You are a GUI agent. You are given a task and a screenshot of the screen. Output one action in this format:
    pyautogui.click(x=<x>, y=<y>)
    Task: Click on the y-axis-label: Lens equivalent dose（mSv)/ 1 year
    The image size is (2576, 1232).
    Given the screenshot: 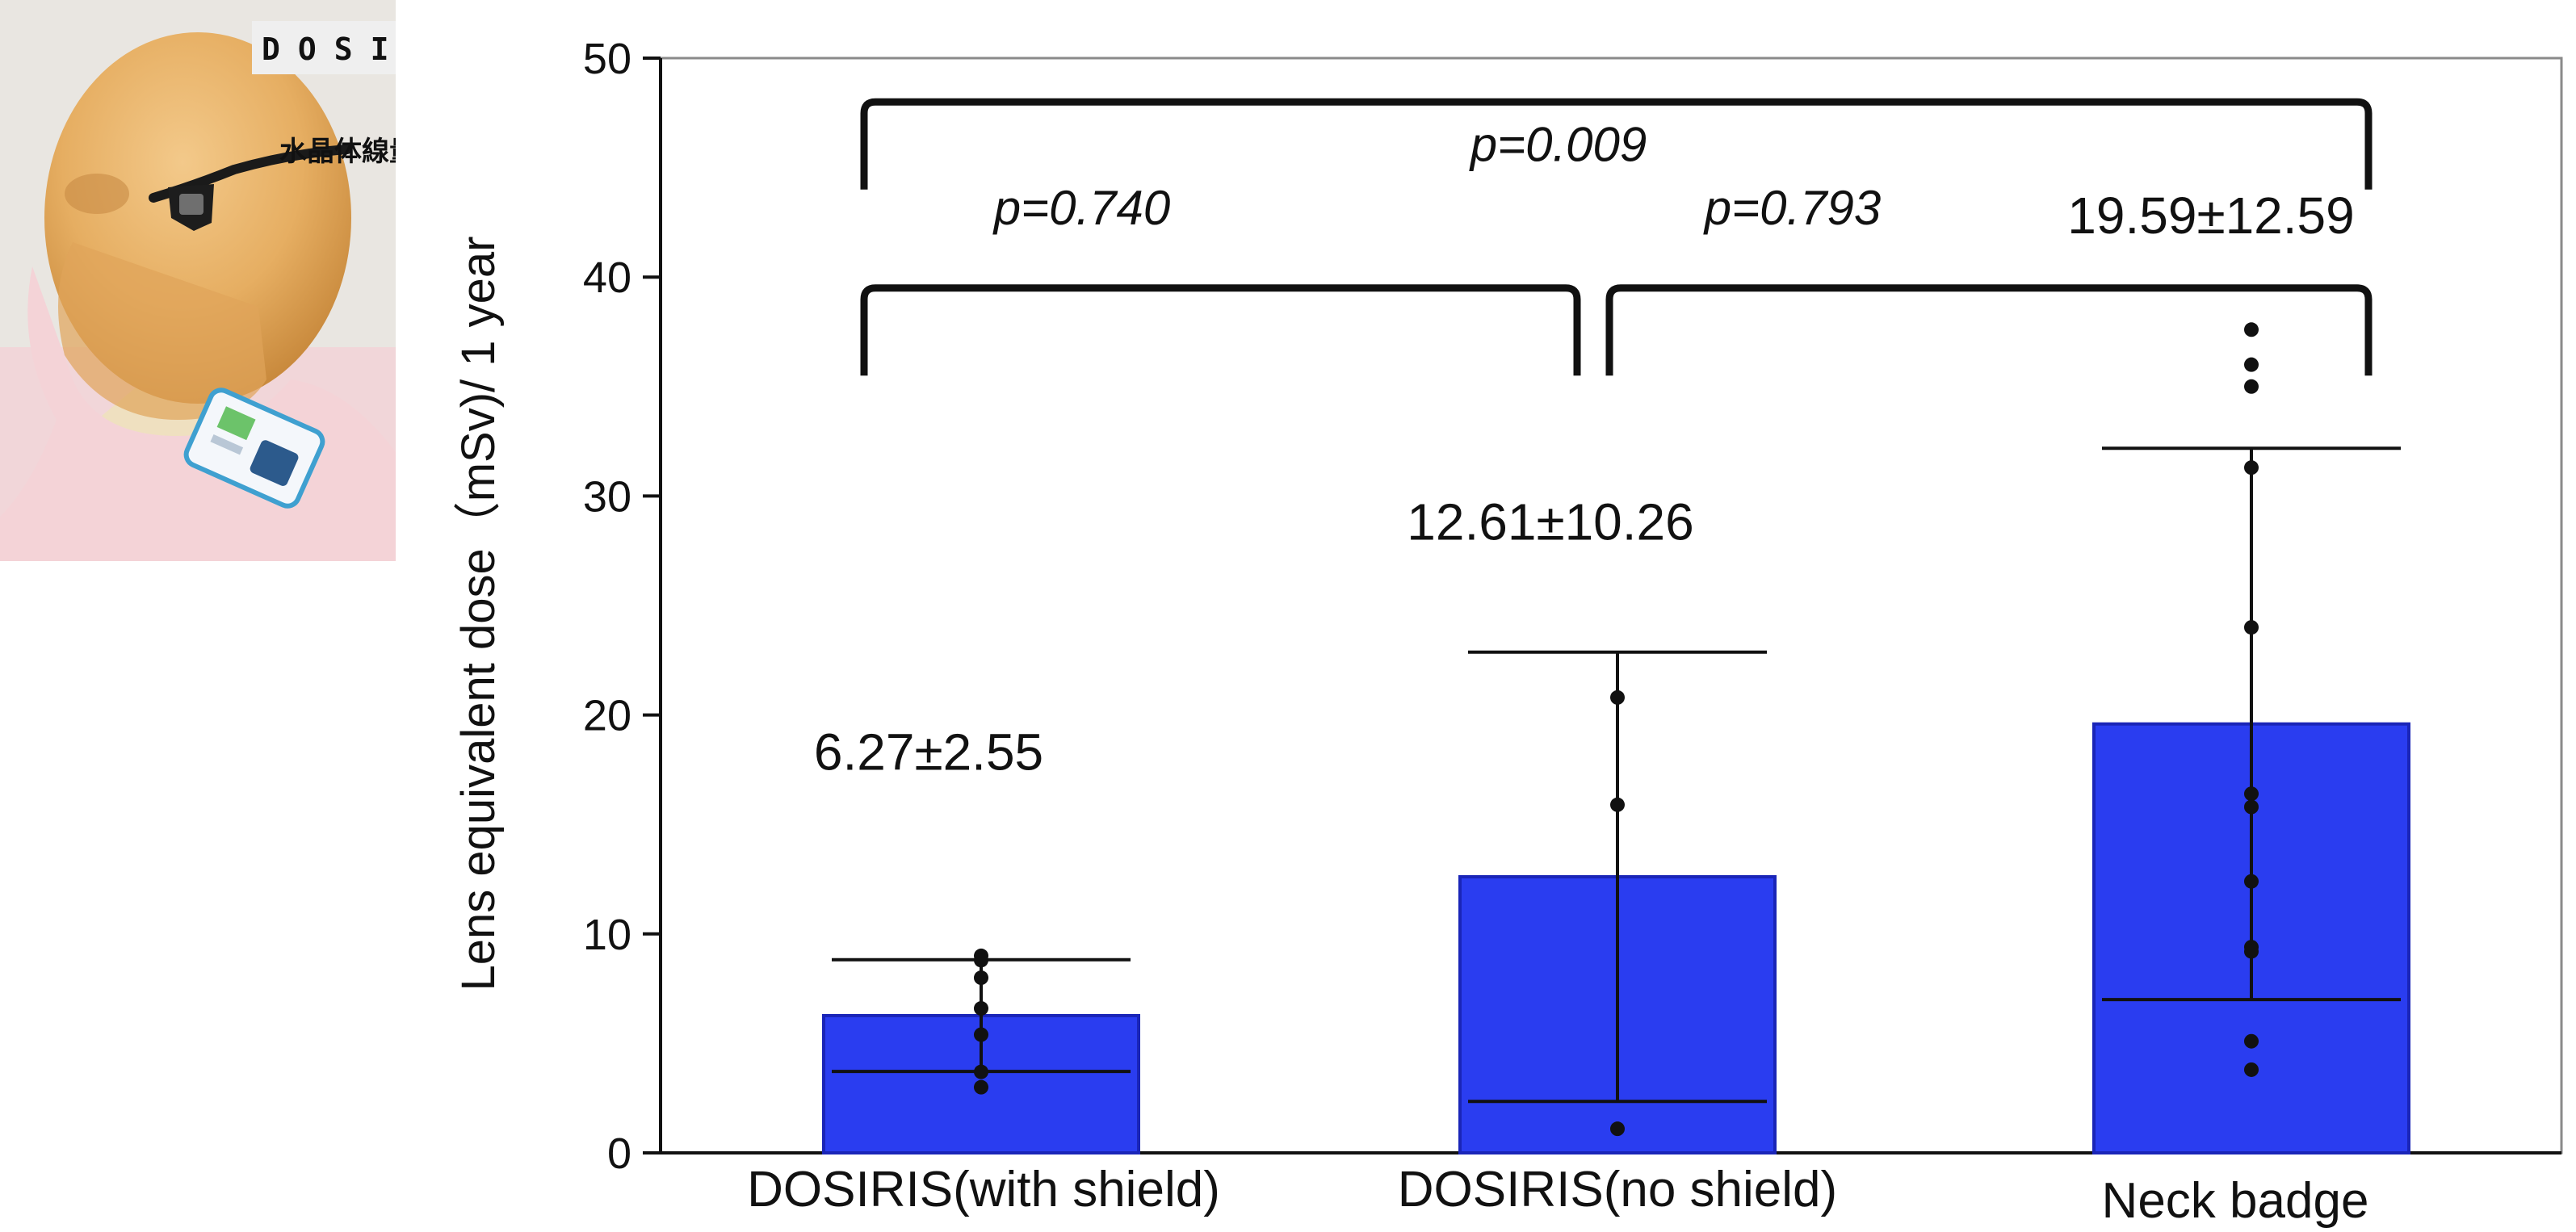 What is the action you would take?
    pyautogui.click(x=479, y=614)
    